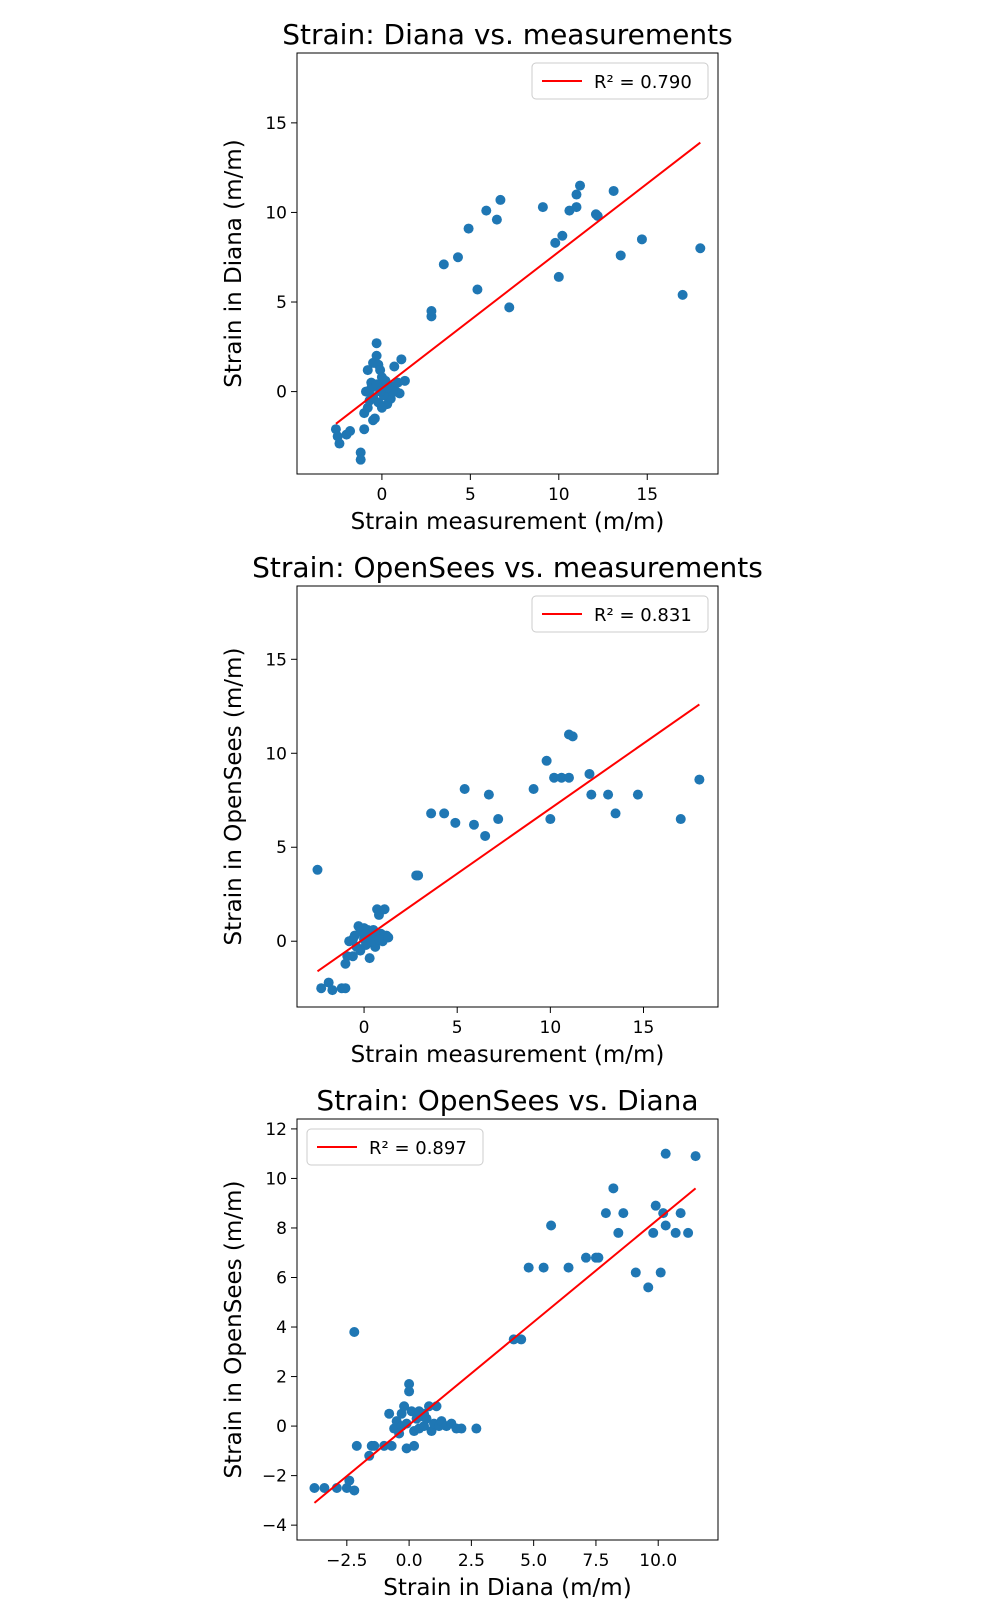 The image size is (1000, 1600). Describe the element at coordinates (281, 1229) in the screenshot. I see `y-tick-label: 8` at that location.